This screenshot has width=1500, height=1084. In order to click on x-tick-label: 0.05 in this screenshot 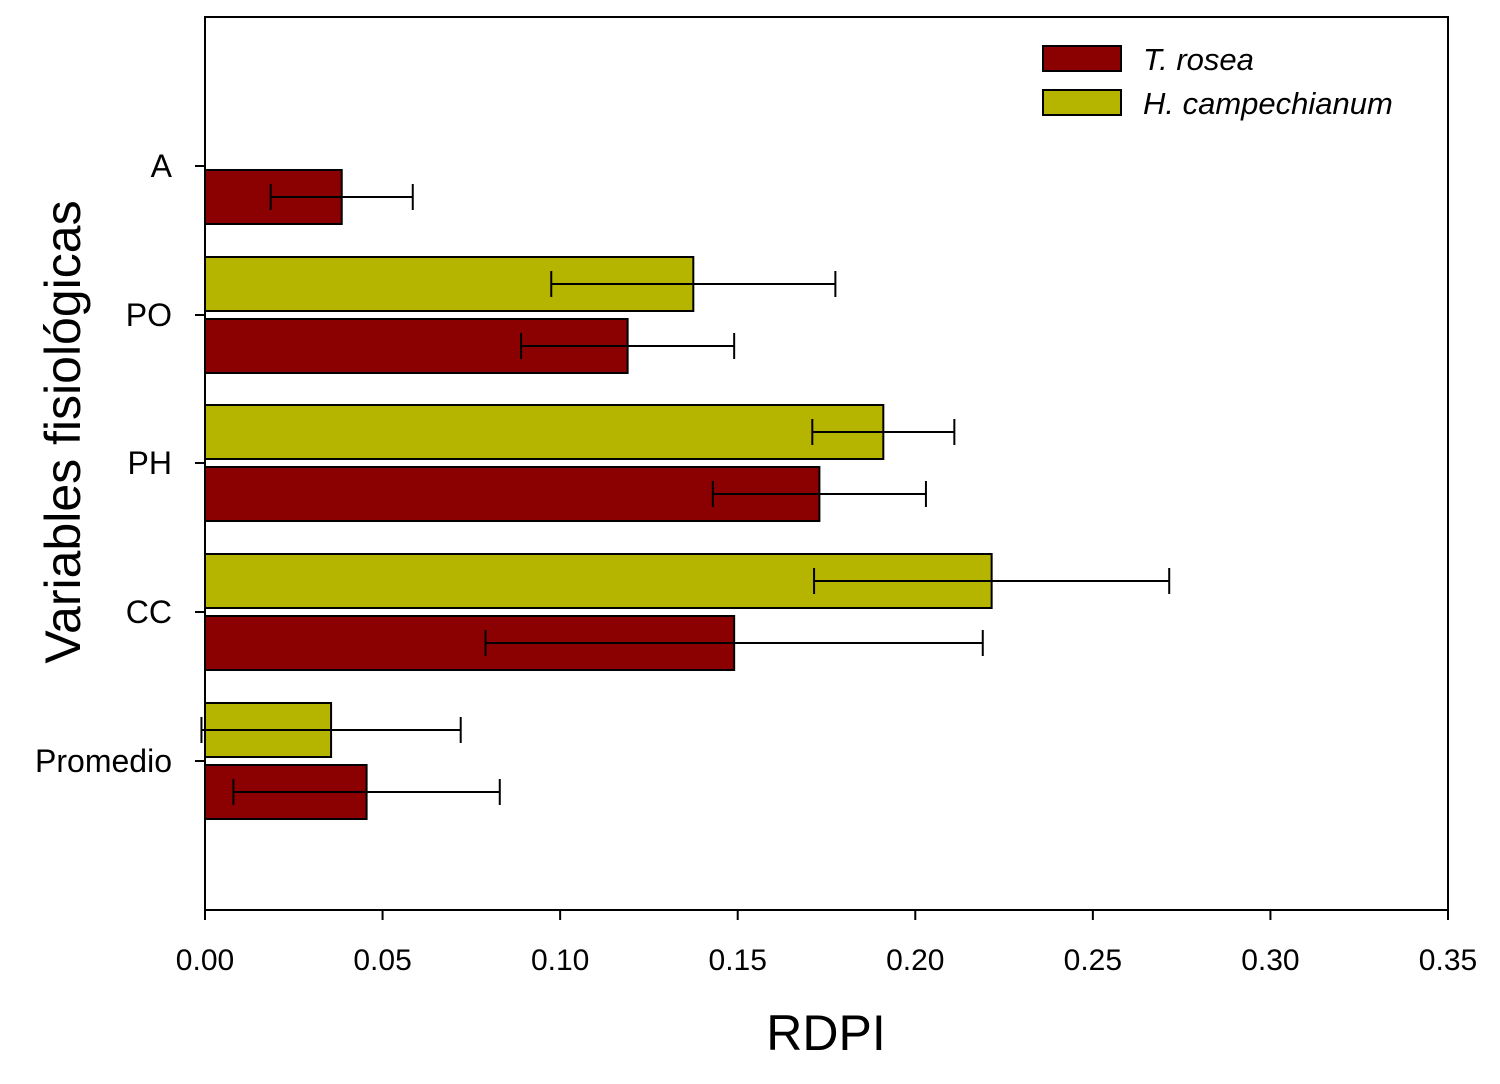, I will do `click(382, 960)`.